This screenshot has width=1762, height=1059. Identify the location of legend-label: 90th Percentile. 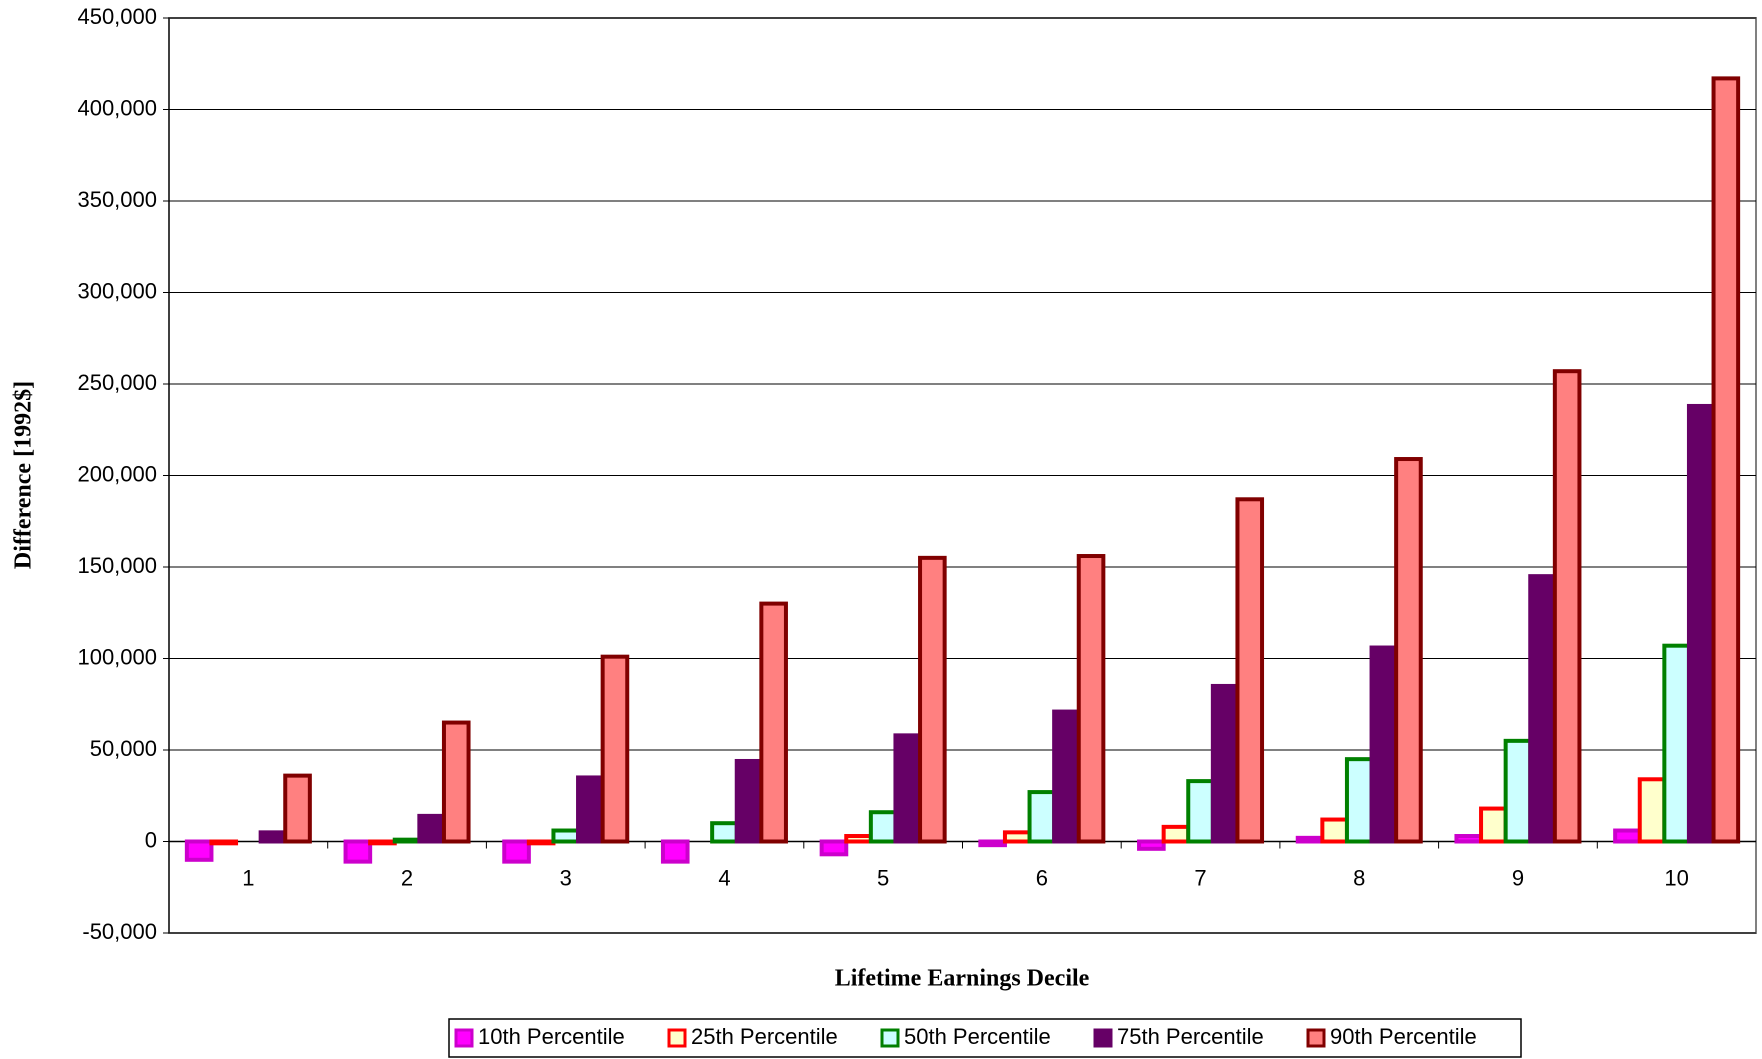
(1403, 1036).